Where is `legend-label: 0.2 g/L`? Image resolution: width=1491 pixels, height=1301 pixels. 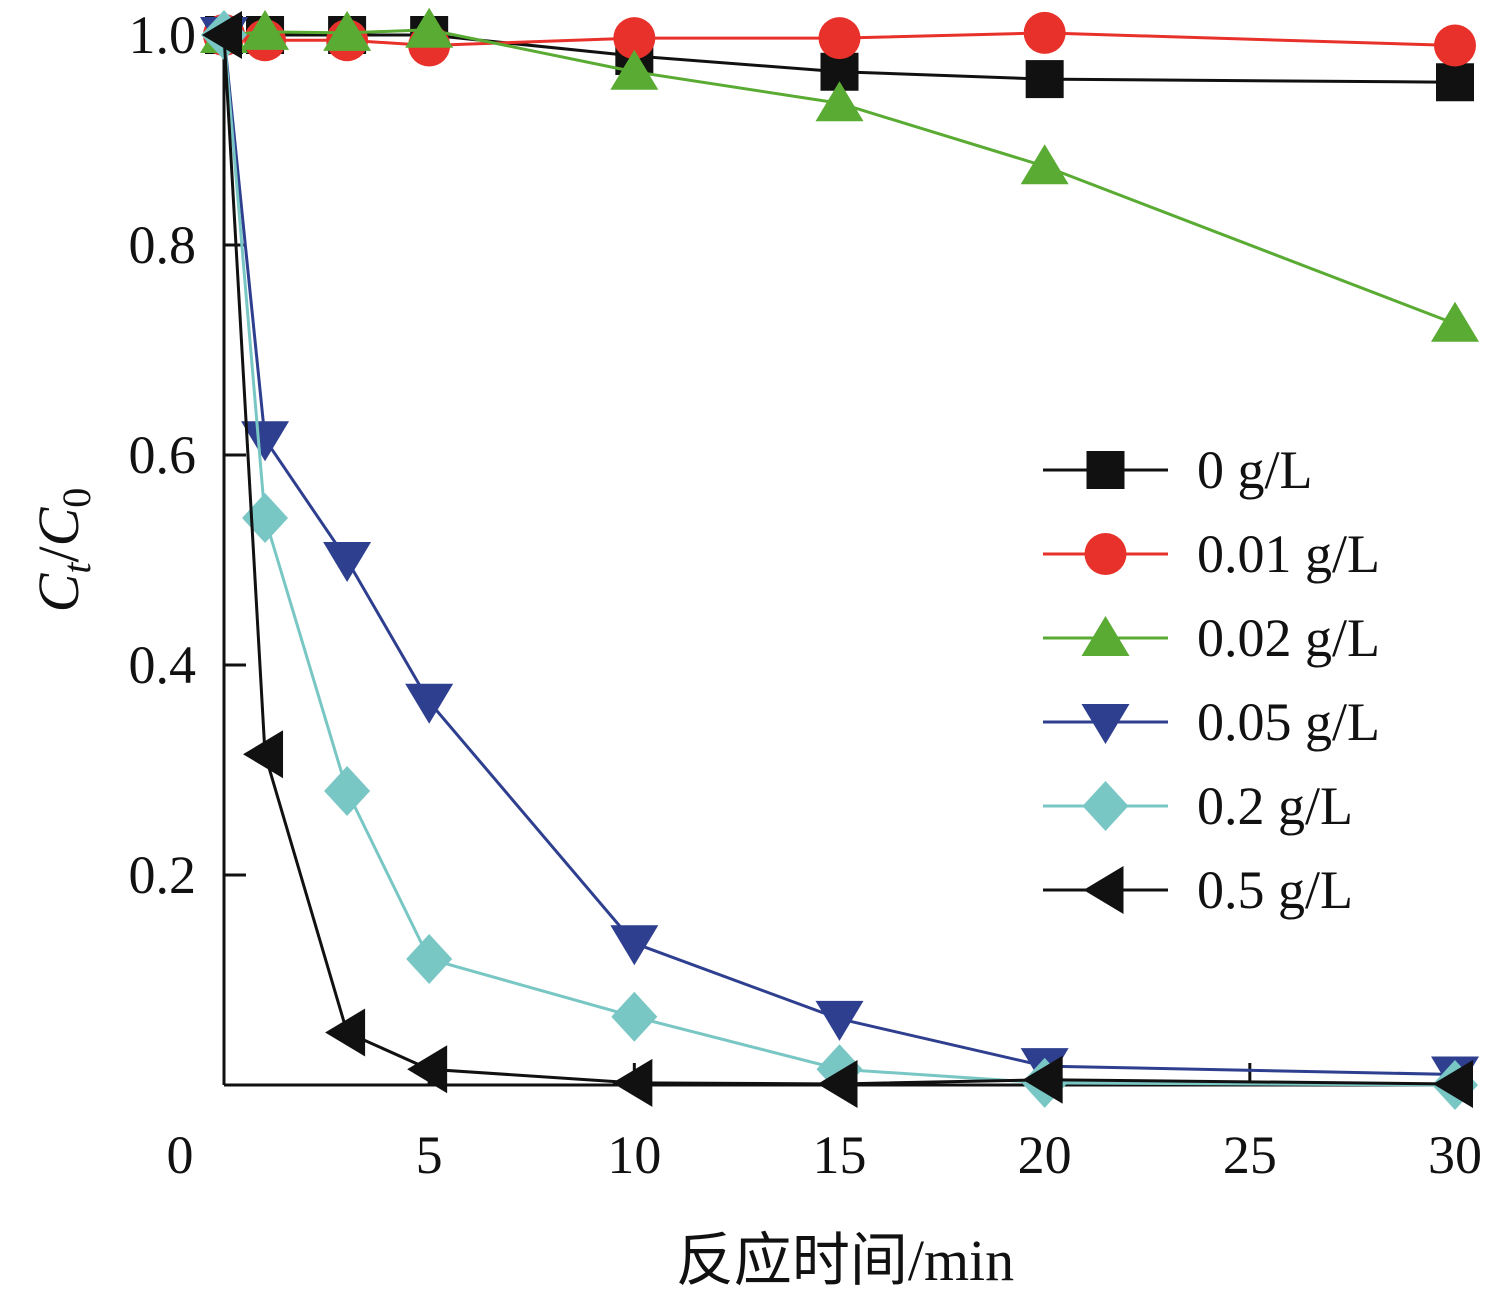 legend-label: 0.2 g/L is located at coordinates (1275, 806).